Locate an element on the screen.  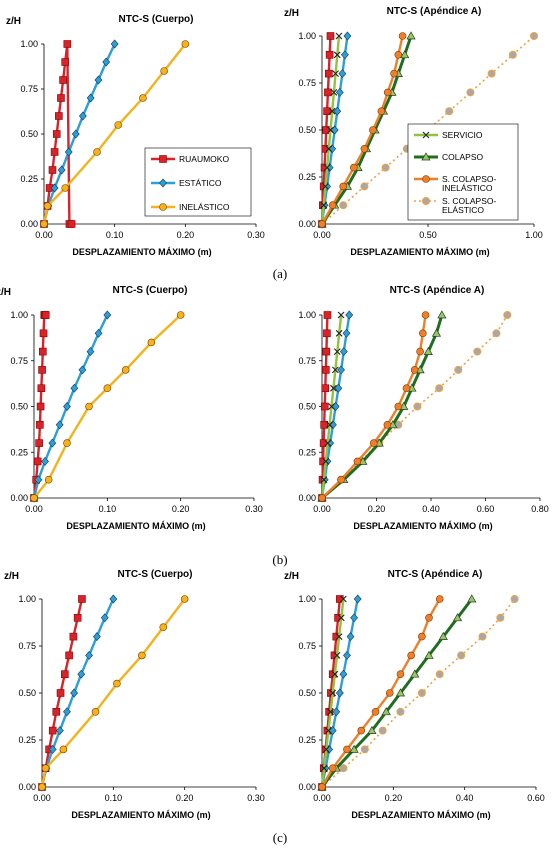
x-tick-label: 0.10 is located at coordinates (115, 235).